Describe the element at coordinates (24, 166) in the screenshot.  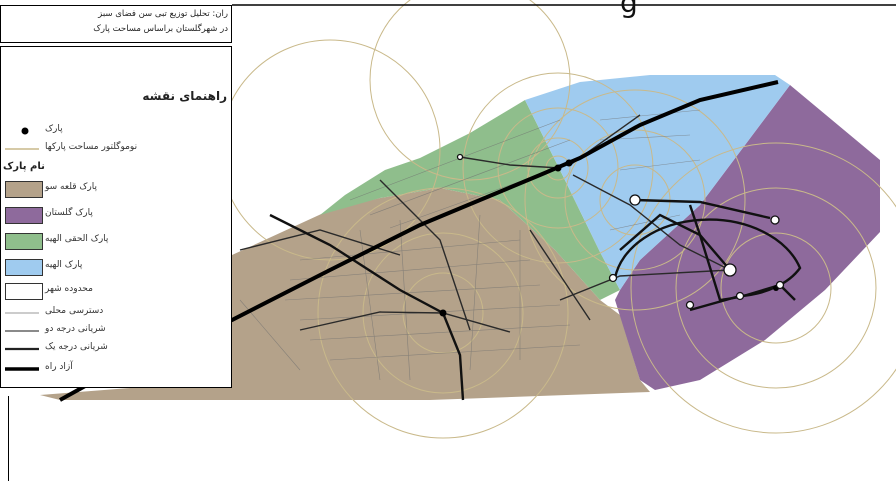
I see `legend-group-heading: نام پارک` at that location.